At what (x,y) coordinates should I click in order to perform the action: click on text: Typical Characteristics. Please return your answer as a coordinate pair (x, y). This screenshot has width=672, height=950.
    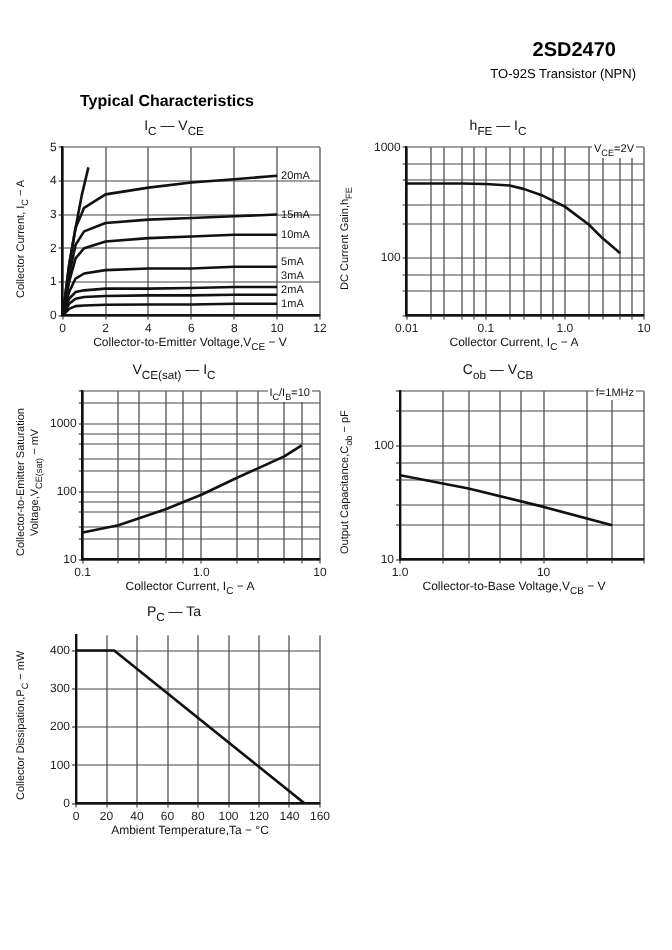
    Looking at the image, I should click on (167, 101).